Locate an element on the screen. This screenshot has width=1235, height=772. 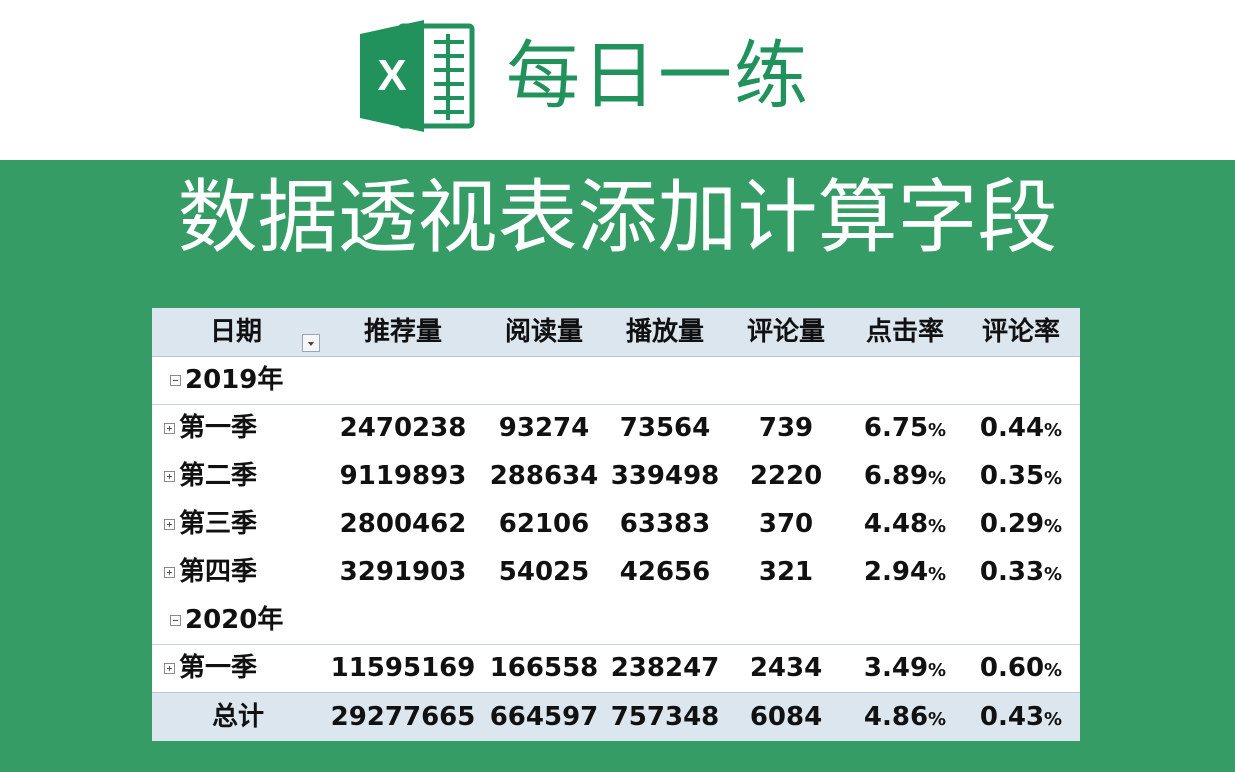
quarter-label: 第三季 is located at coordinates (244, 524).